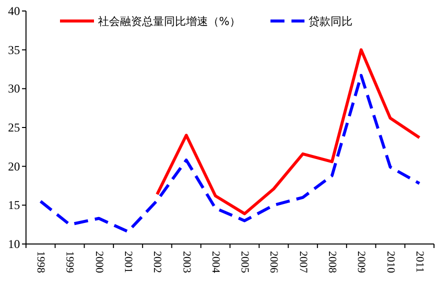  I want to click on y-tick-label: 35, so click(14, 49).